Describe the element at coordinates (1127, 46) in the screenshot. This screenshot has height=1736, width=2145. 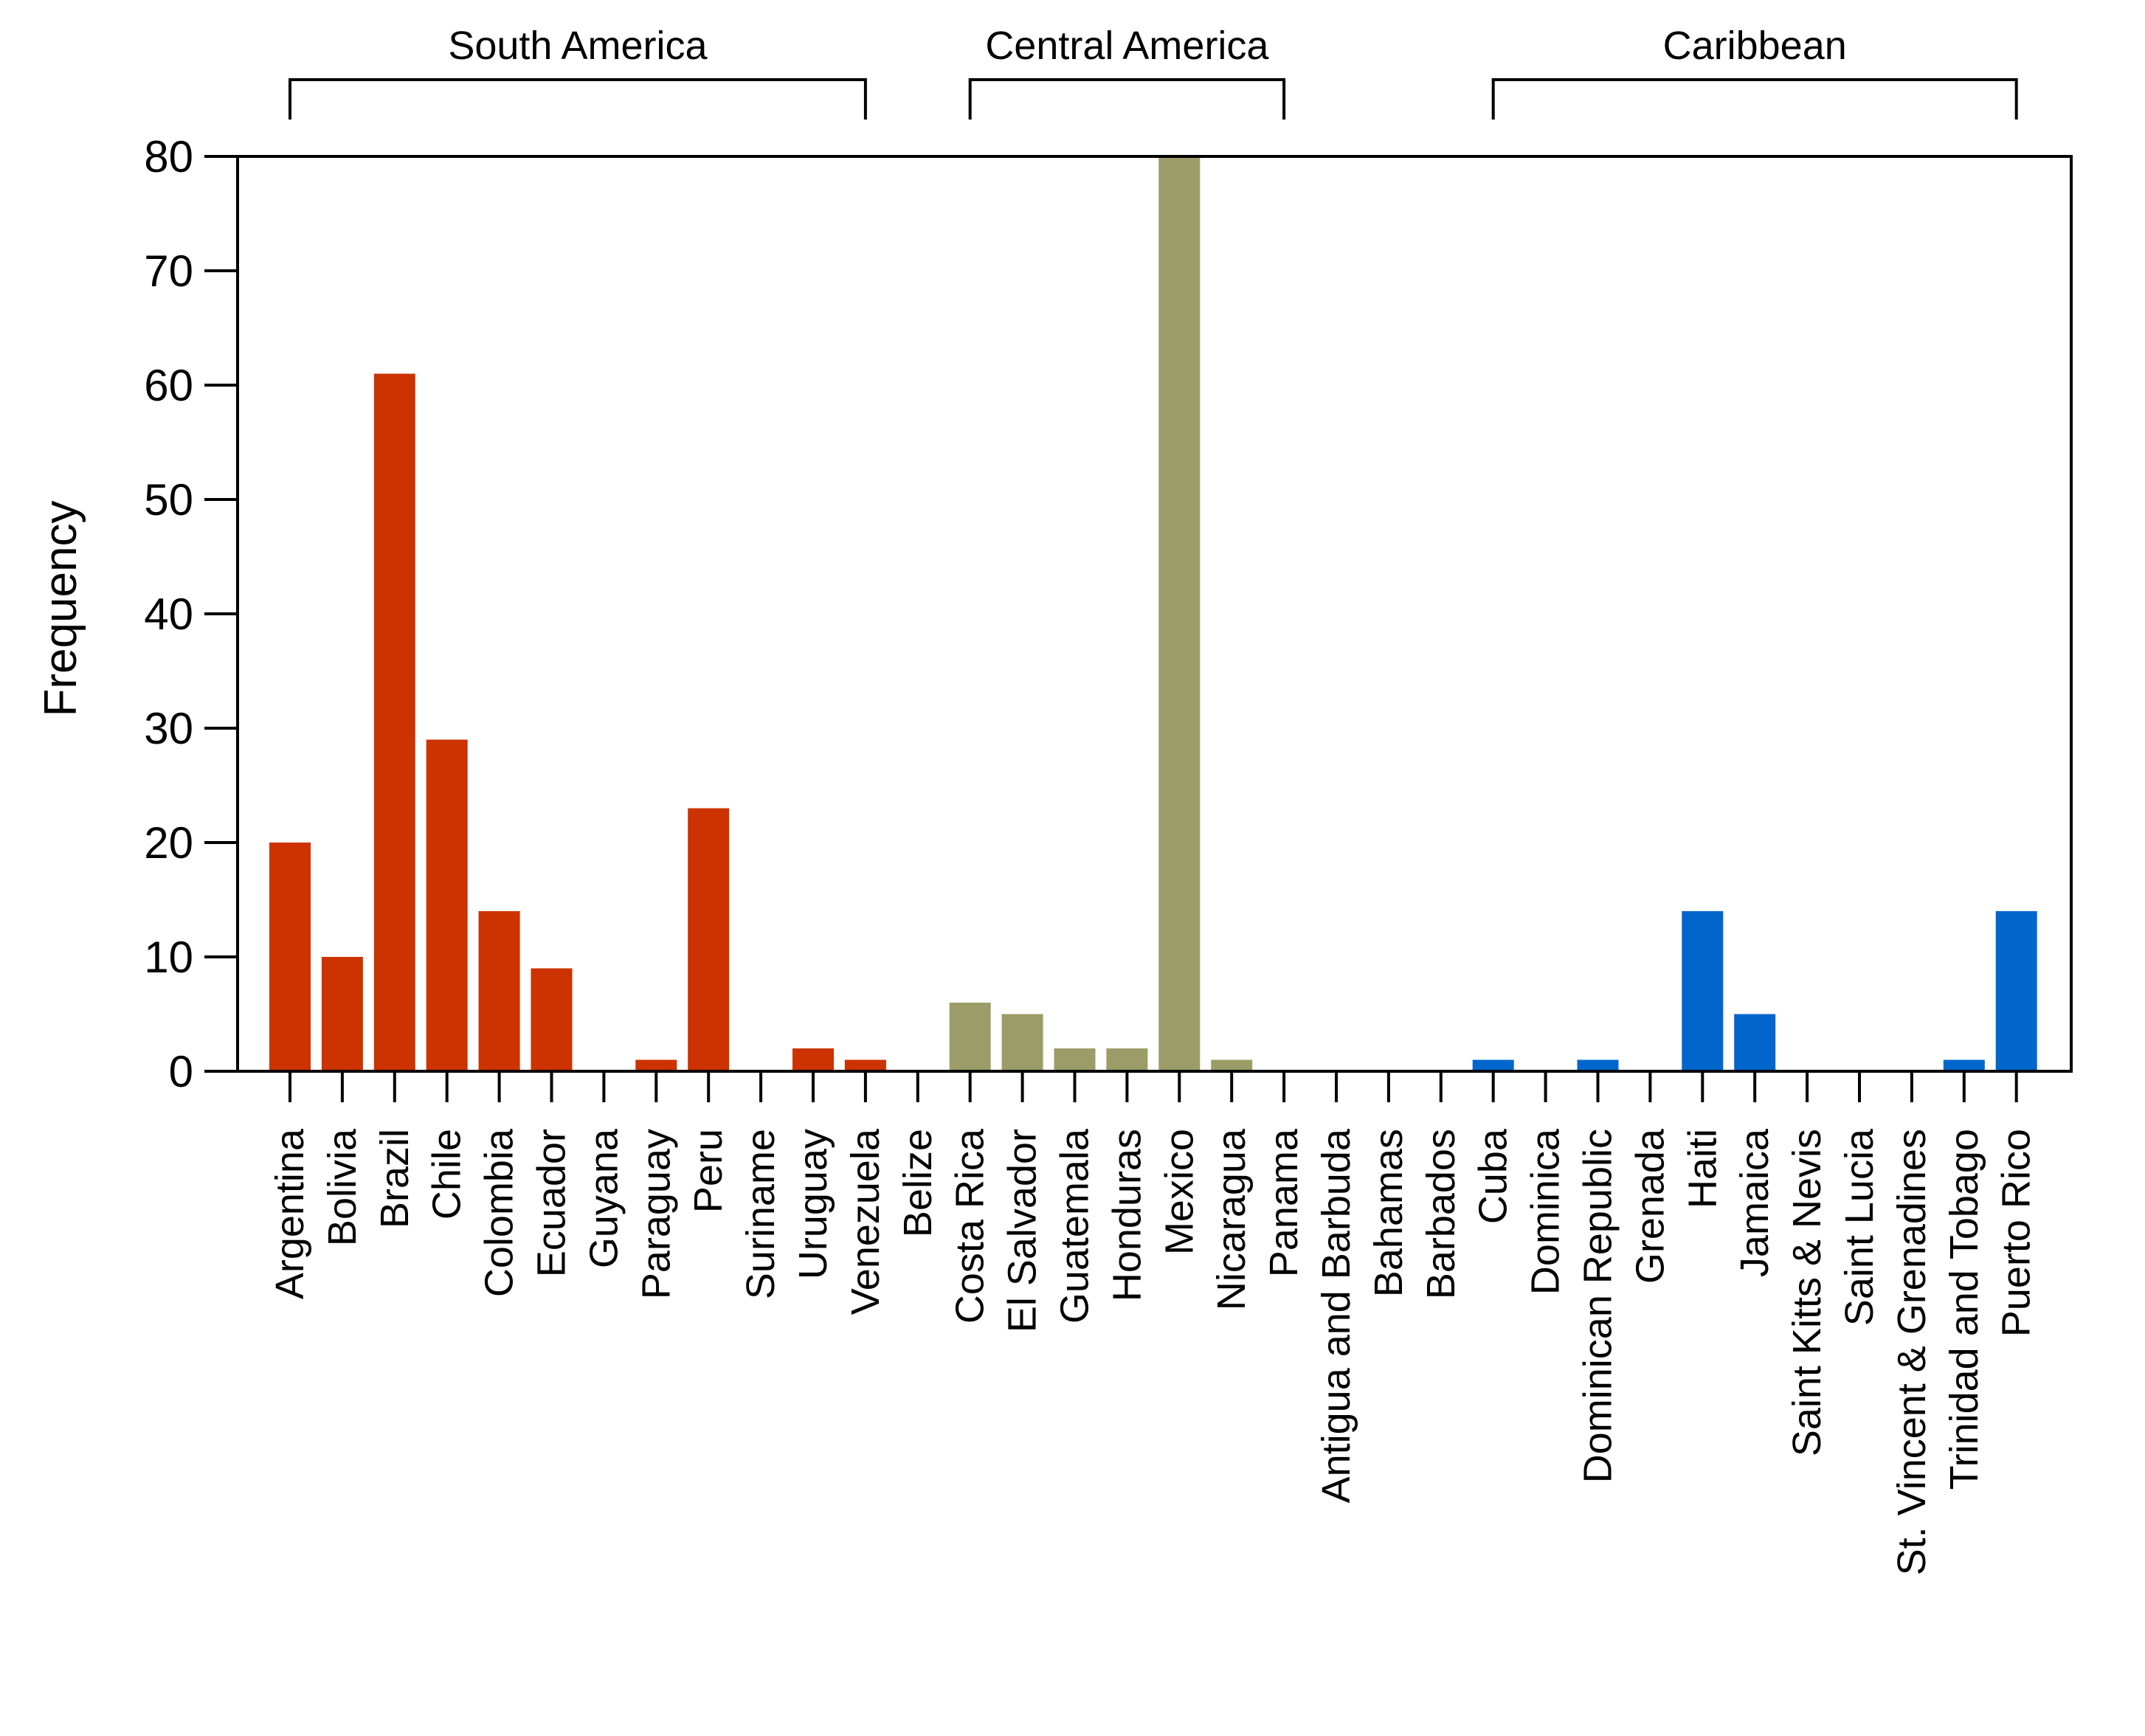
I see `region-label: Central America` at that location.